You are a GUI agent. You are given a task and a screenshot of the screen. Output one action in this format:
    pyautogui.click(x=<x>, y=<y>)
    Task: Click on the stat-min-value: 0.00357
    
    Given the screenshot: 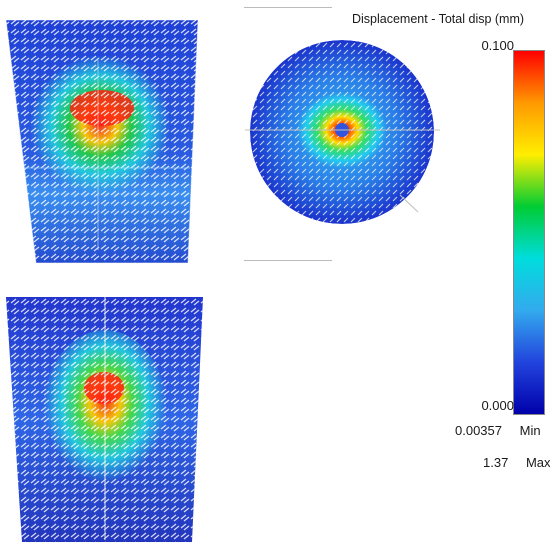 What is the action you would take?
    pyautogui.click(x=478, y=430)
    